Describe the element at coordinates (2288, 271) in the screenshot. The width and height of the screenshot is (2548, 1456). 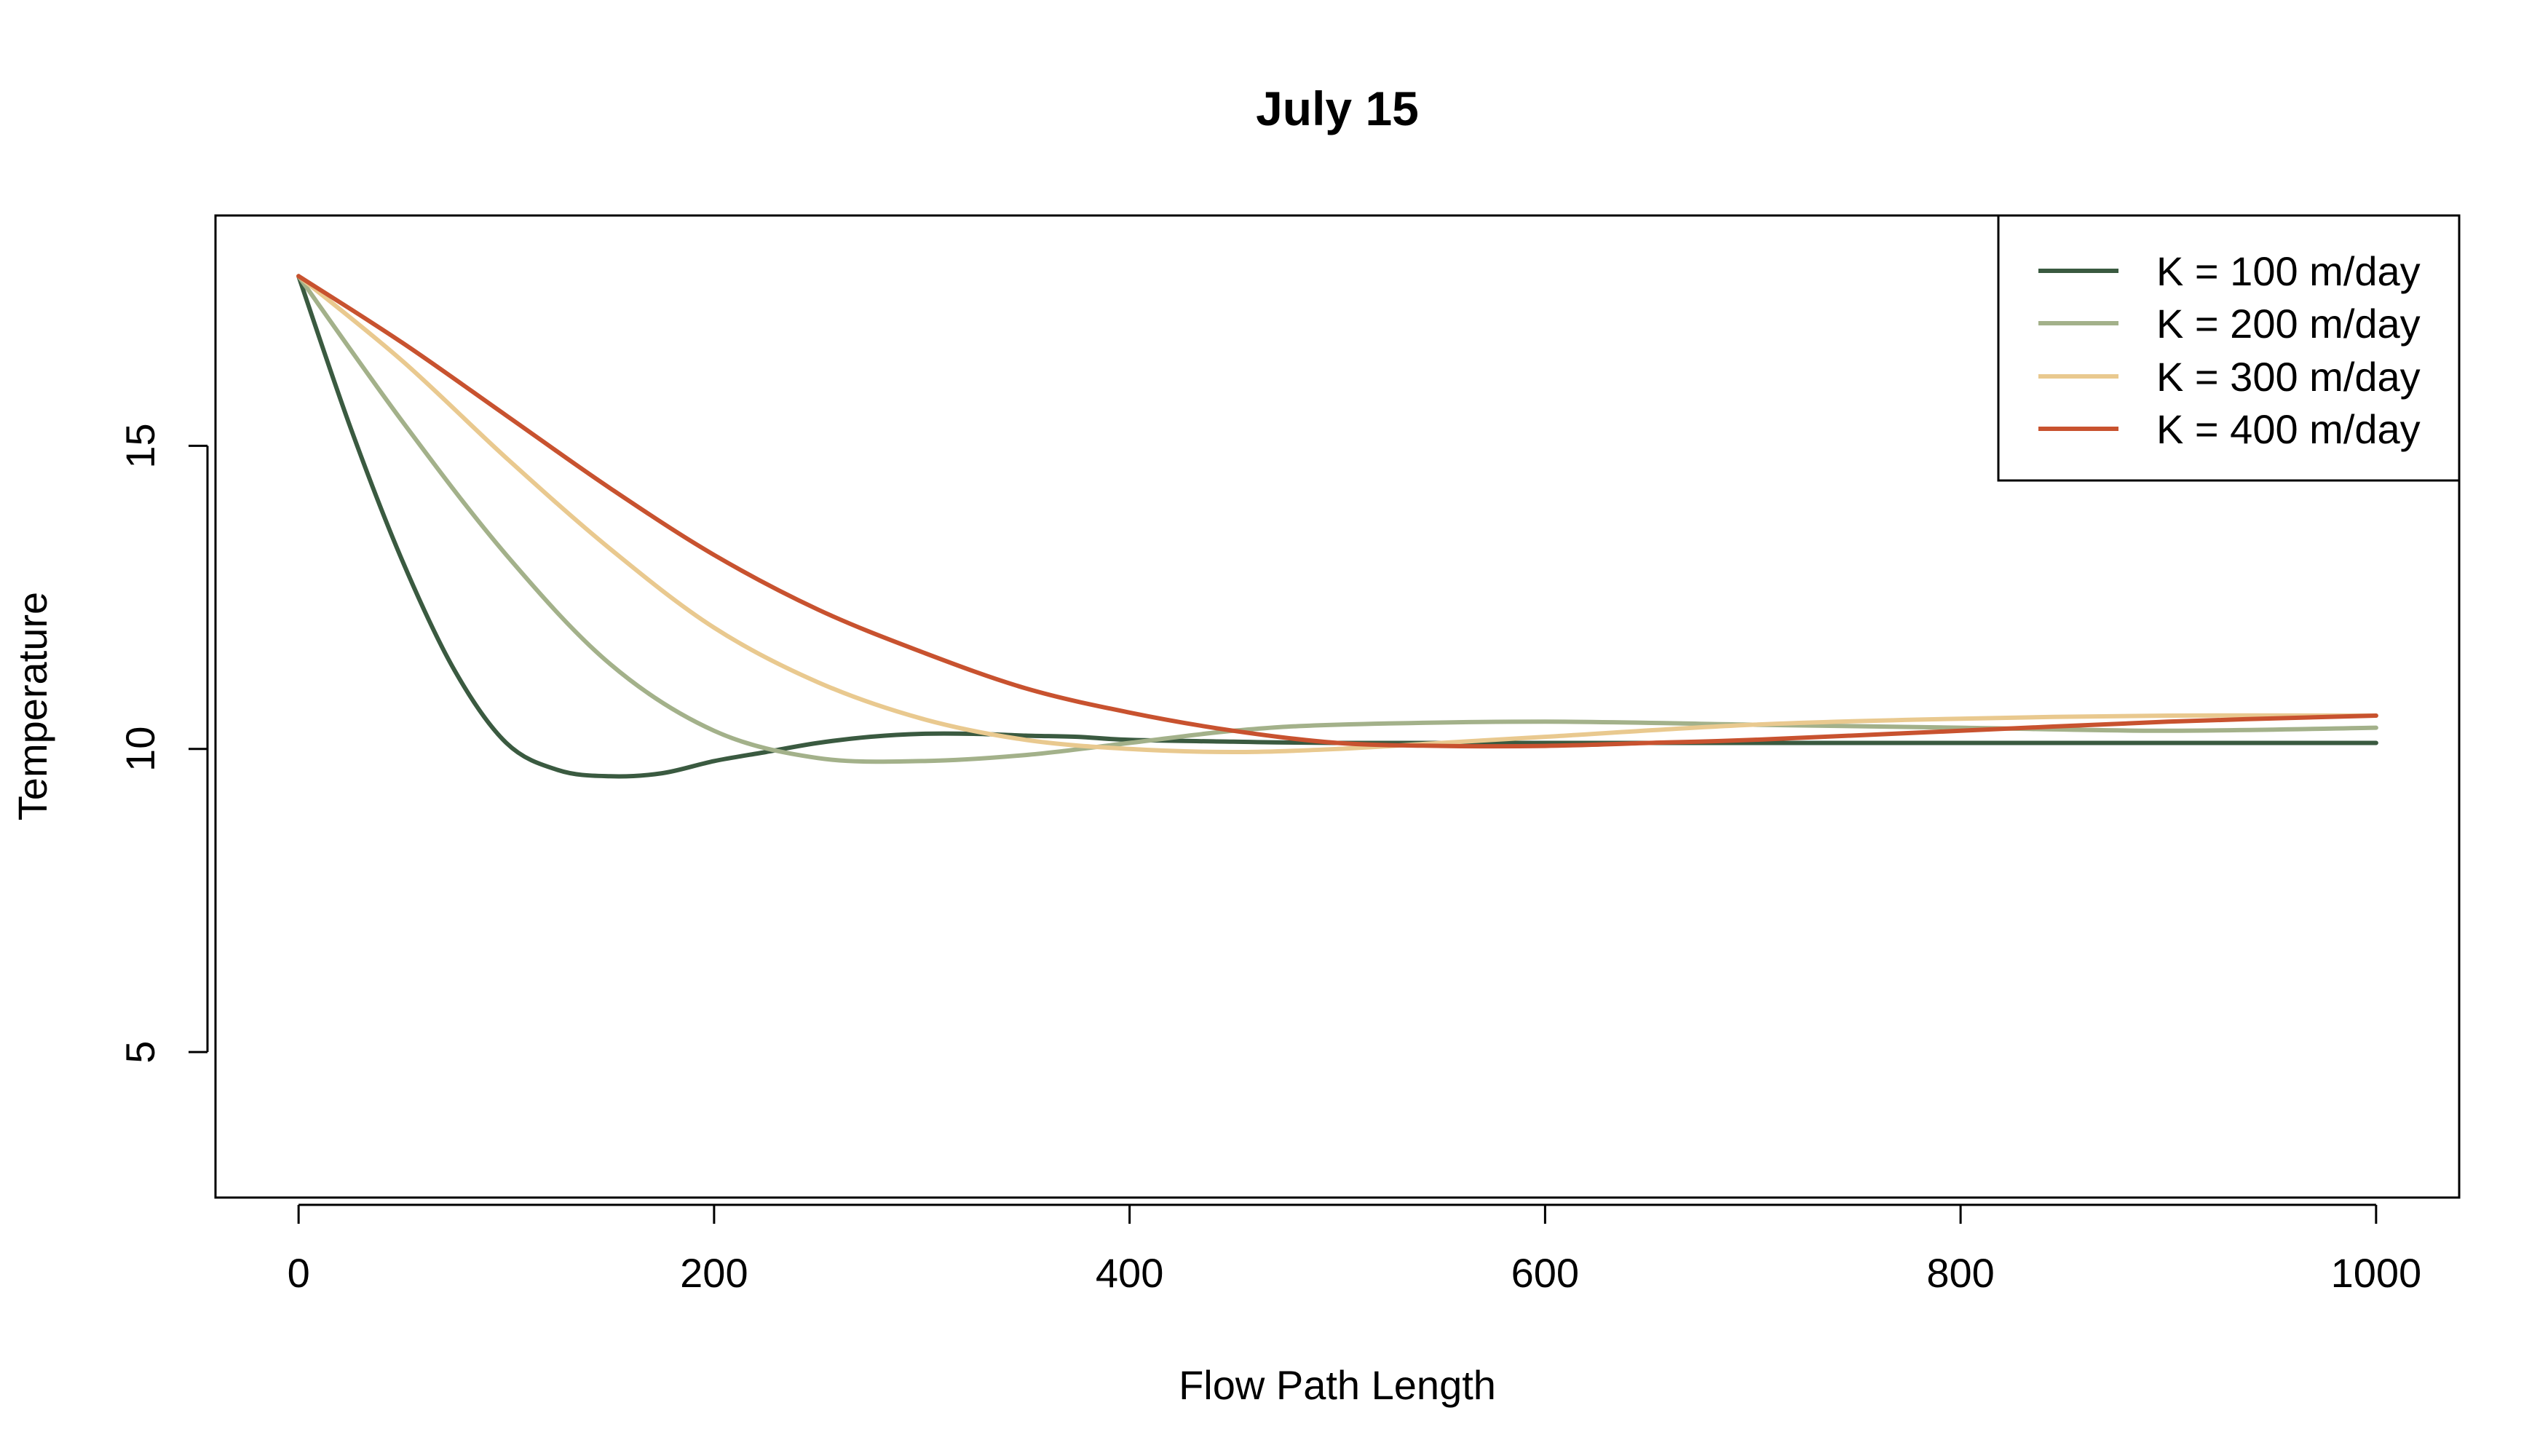
I see `legend-label-k100: K = 100 m/day` at that location.